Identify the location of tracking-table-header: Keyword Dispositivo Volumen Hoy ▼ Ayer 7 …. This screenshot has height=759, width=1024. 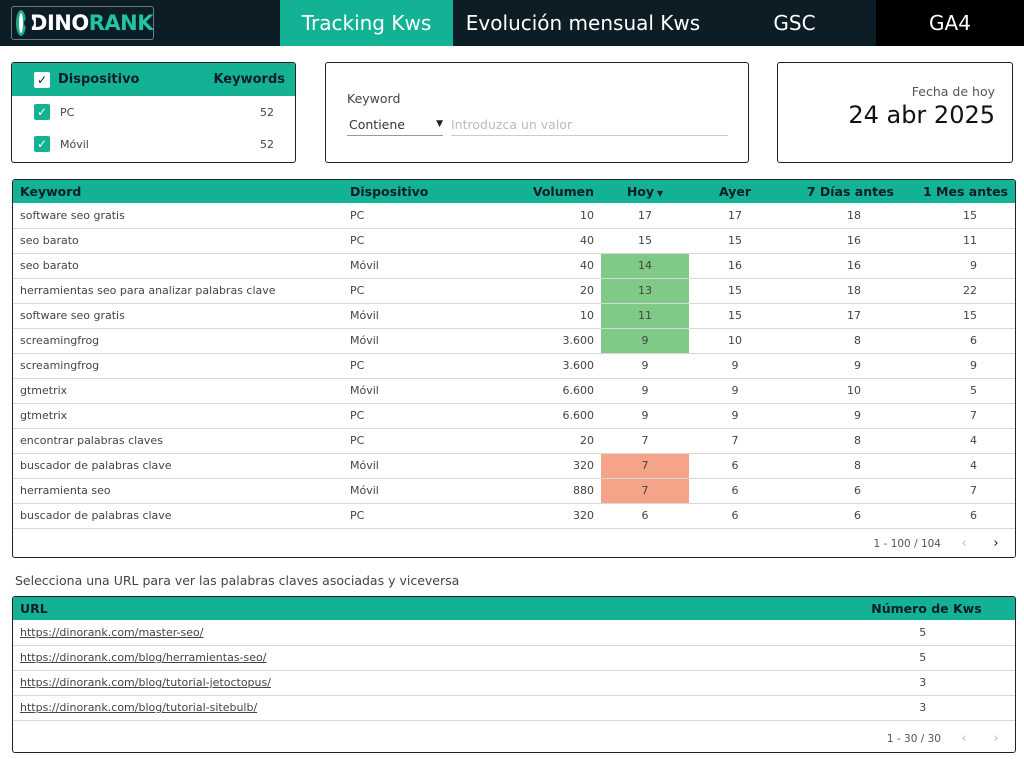
(514, 191).